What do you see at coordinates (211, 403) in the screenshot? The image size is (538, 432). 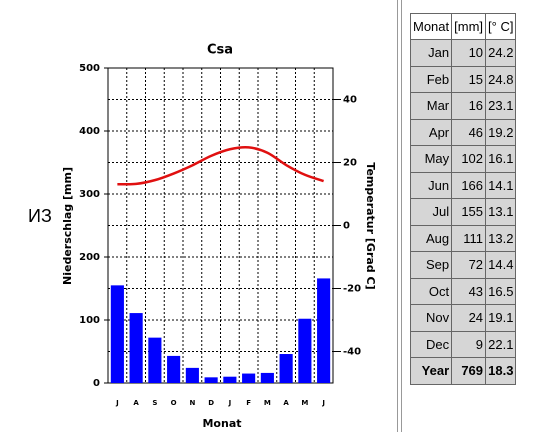 I see `x-tick-label: D` at bounding box center [211, 403].